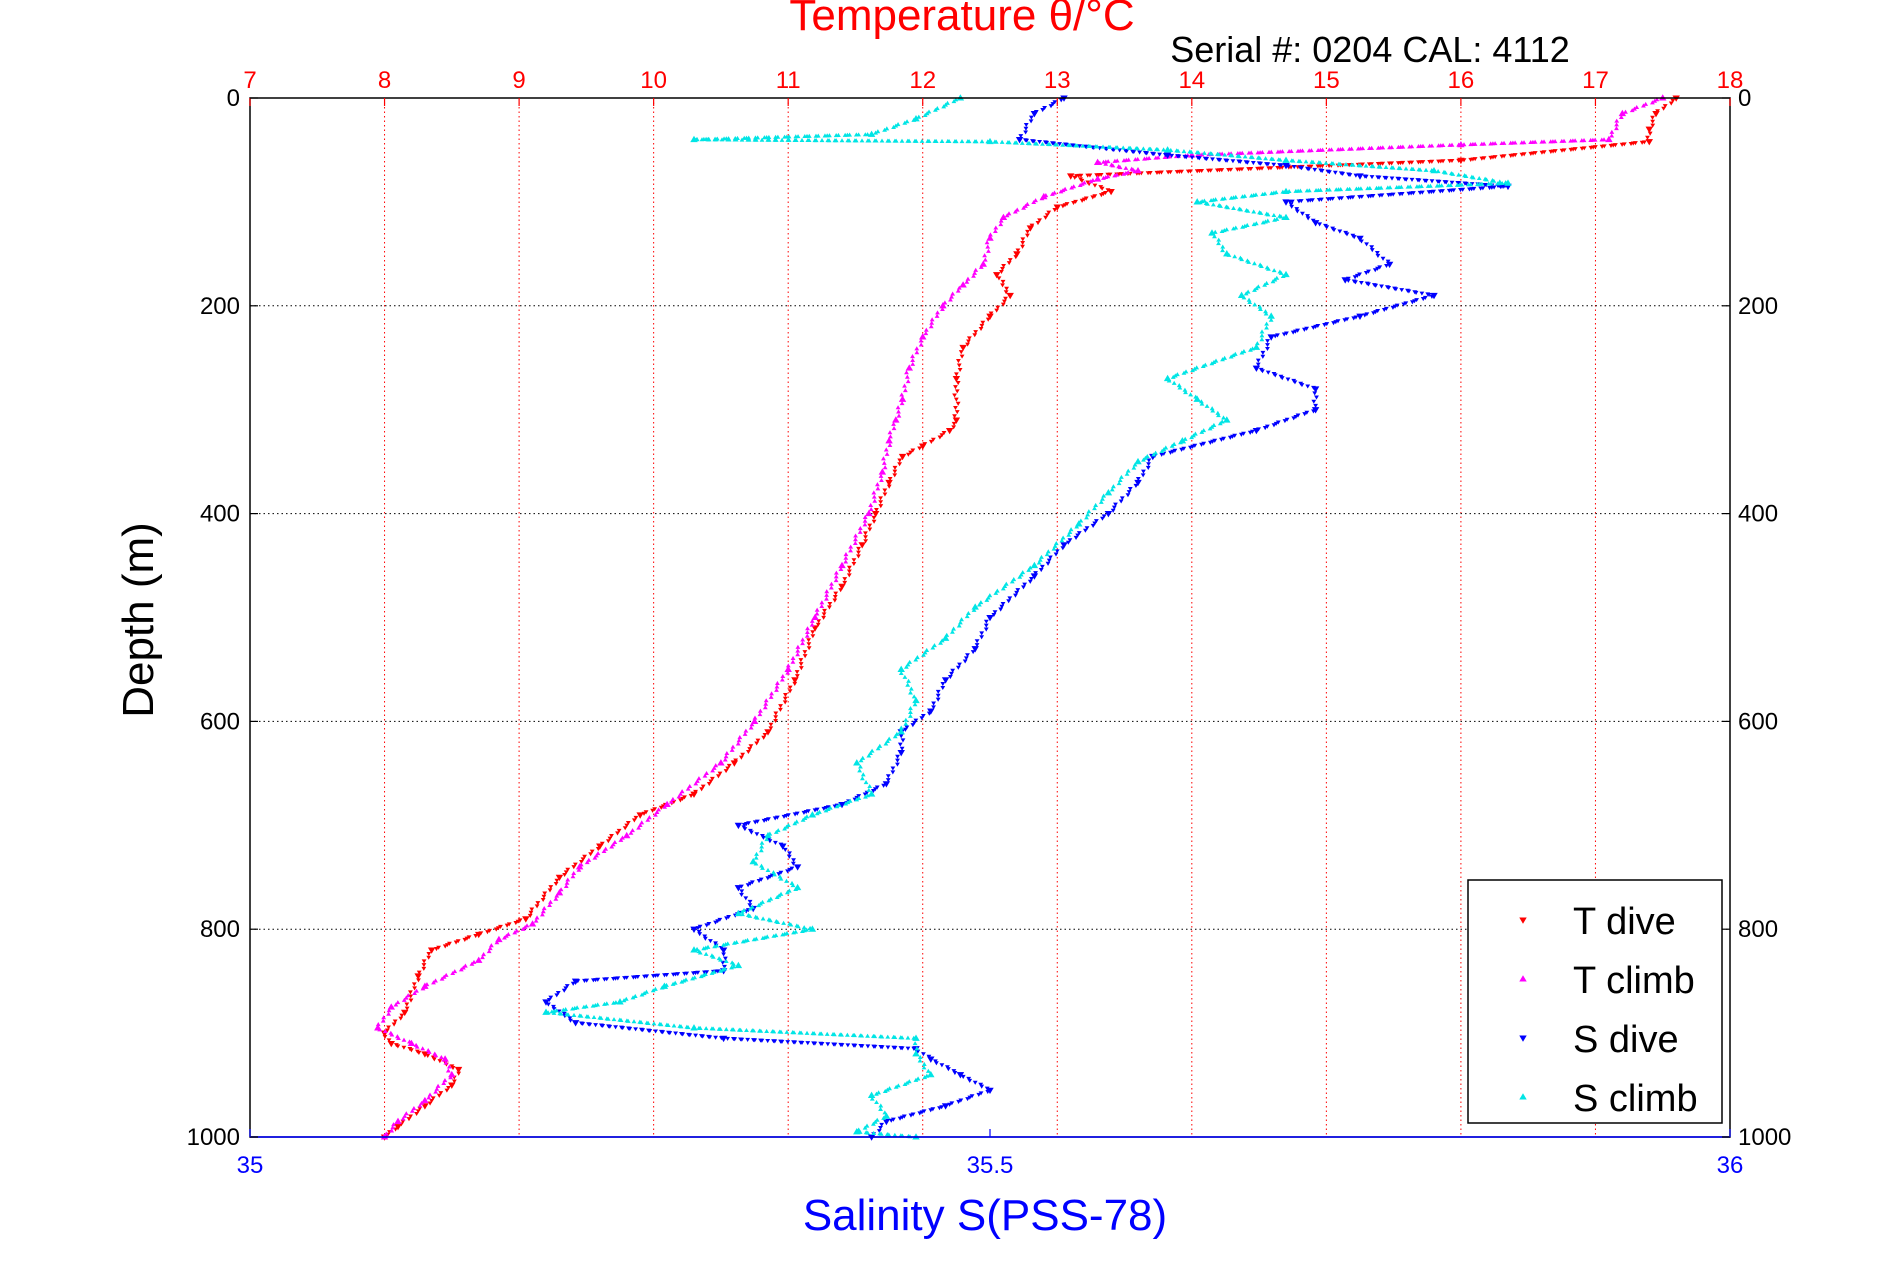 The height and width of the screenshot is (1262, 1891). Describe the element at coordinates (1624, 922) in the screenshot. I see `legend-label: T dive` at that location.